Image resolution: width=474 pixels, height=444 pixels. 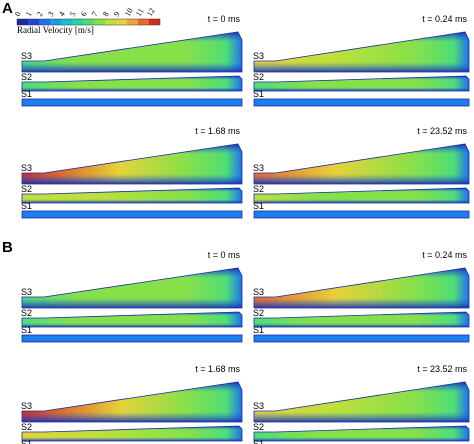 What do you see at coordinates (18, 14) in the screenshot?
I see `colorbar-tick-label: 0` at bounding box center [18, 14].